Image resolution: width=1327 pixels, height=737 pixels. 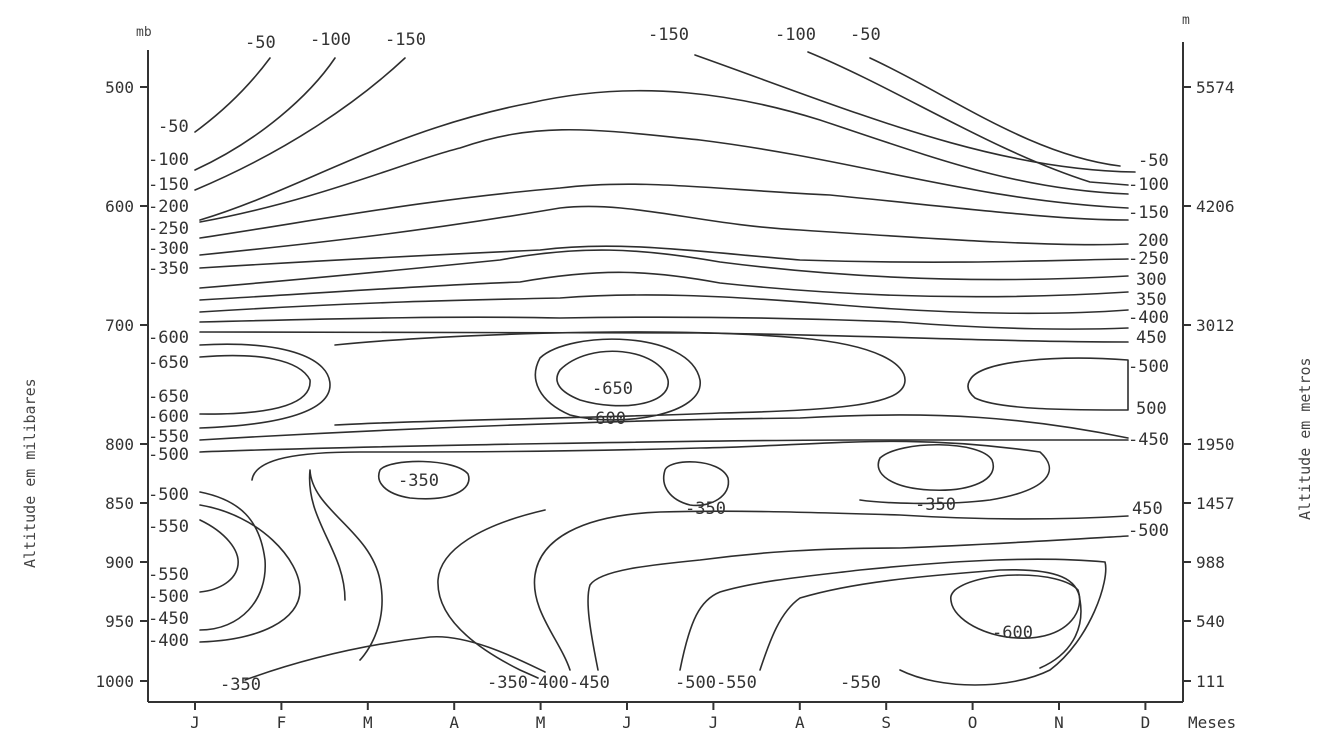 What do you see at coordinates (1048, 384) in the screenshot?
I see `isoline-right-500-loop` at bounding box center [1048, 384].